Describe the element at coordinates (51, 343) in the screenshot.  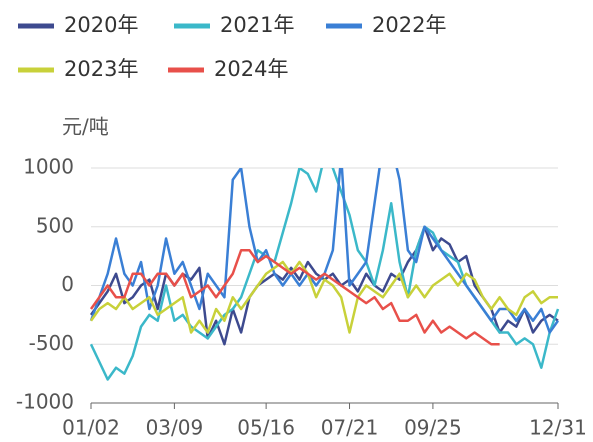
I see `y-tick-label: -500` at that location.